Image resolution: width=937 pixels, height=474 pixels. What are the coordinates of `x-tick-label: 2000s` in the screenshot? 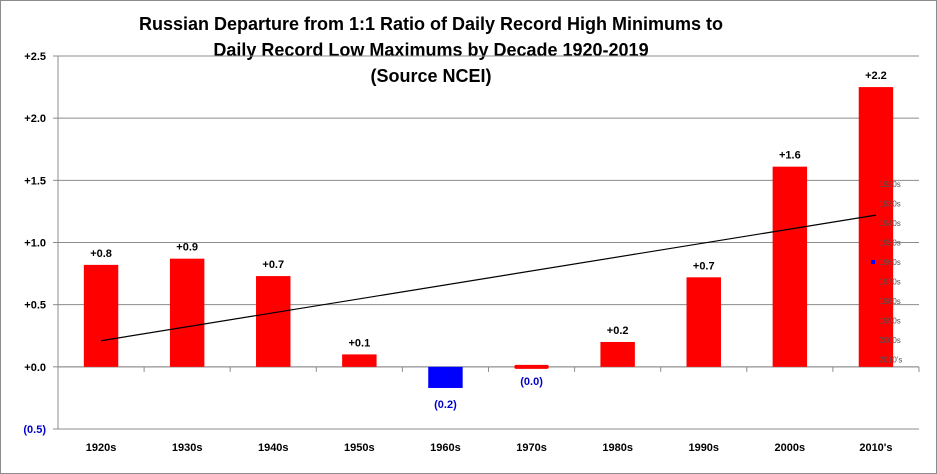 It's located at (790, 448).